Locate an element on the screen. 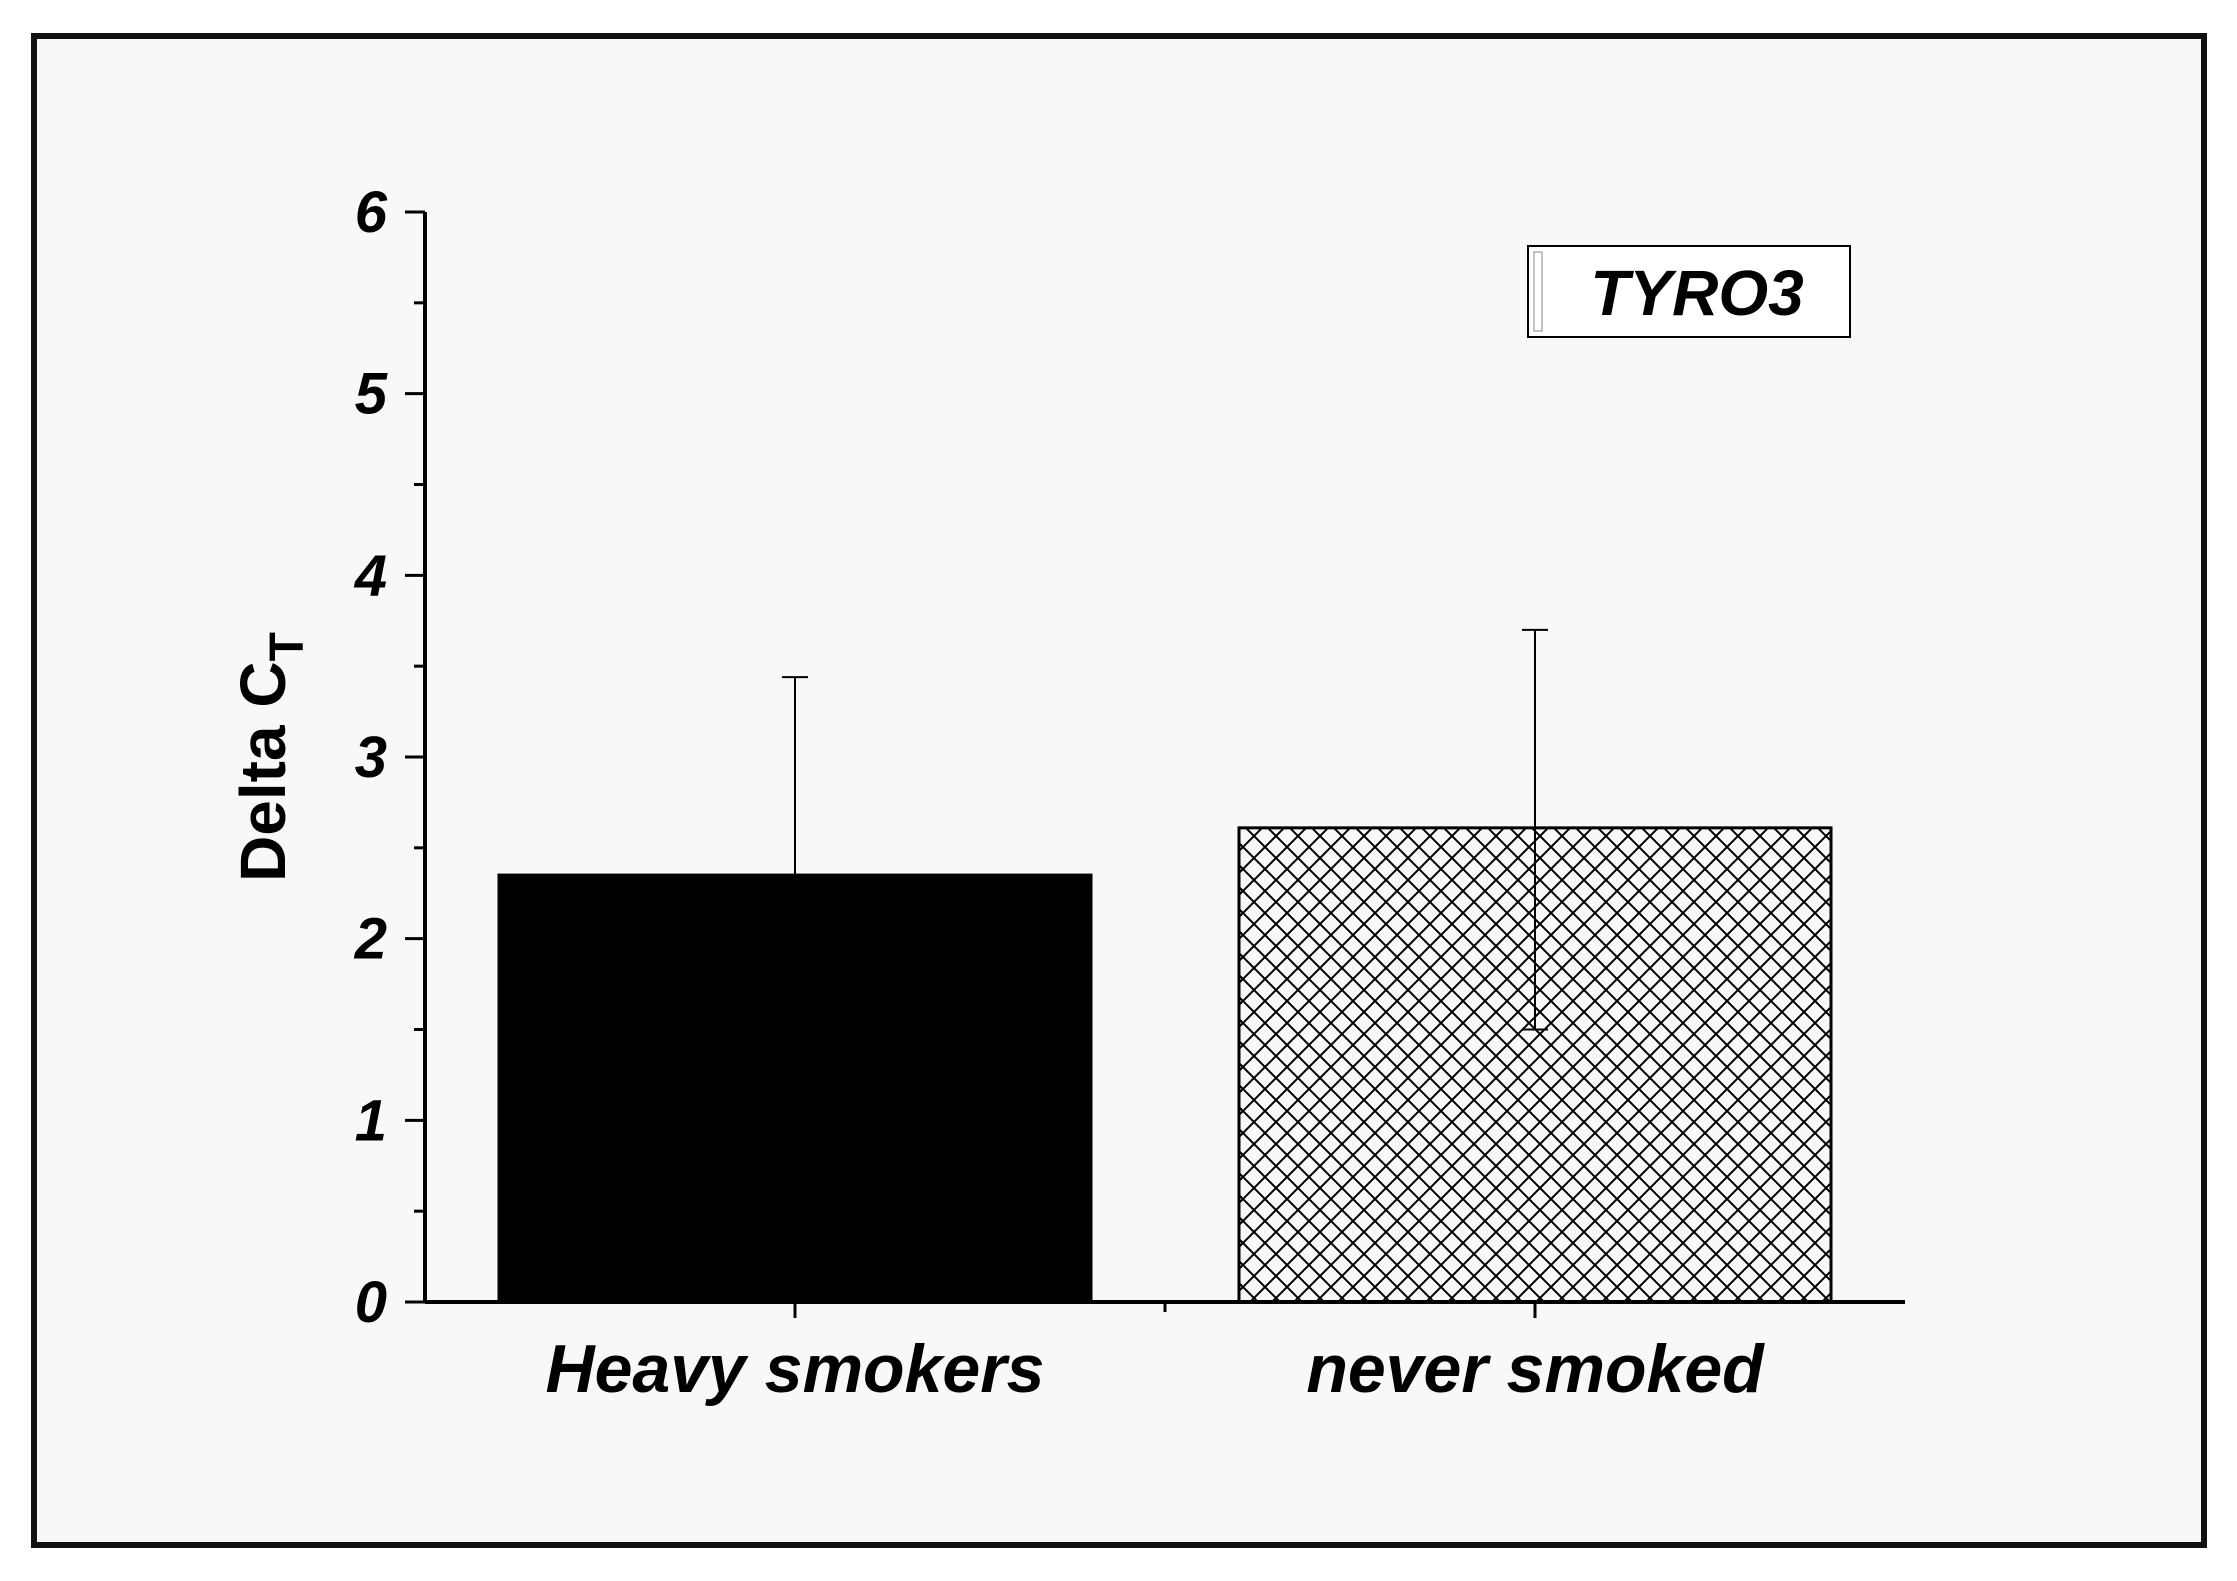 Image resolution: width=2237 pixels, height=1581 pixels. error-bar-heavy-smokers is located at coordinates (795, 776).